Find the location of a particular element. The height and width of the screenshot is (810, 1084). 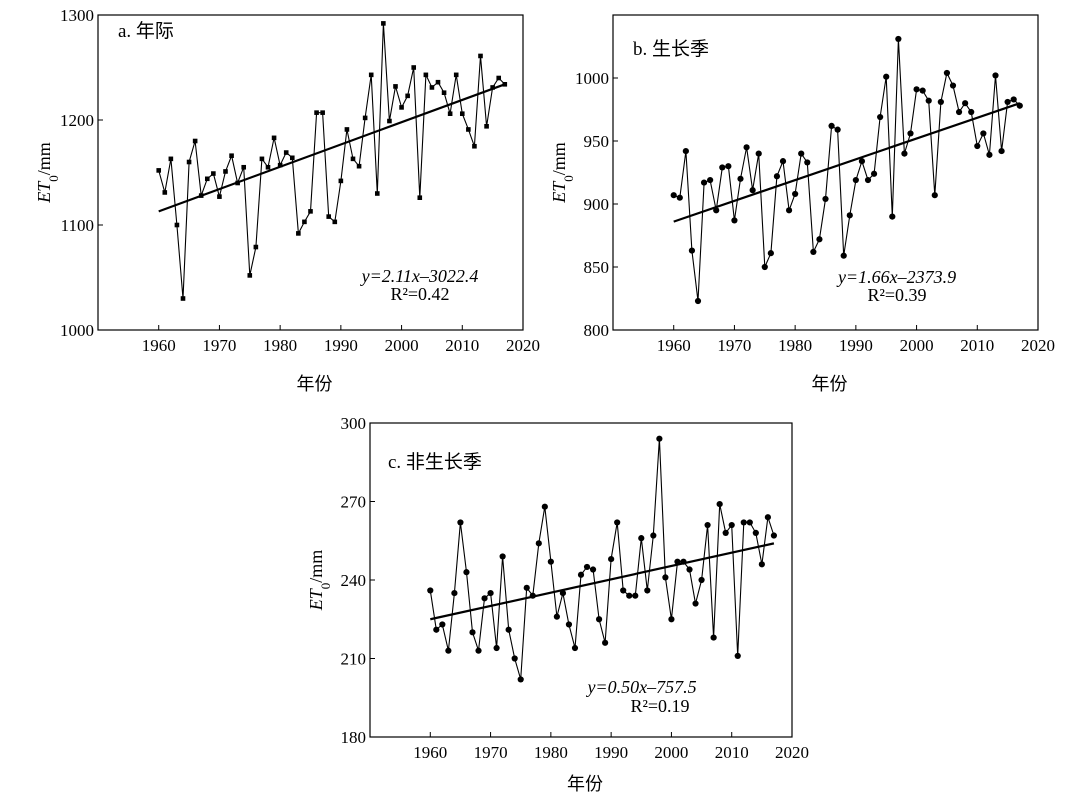

panel-label: b. 生长季 is located at coordinates (671, 49).